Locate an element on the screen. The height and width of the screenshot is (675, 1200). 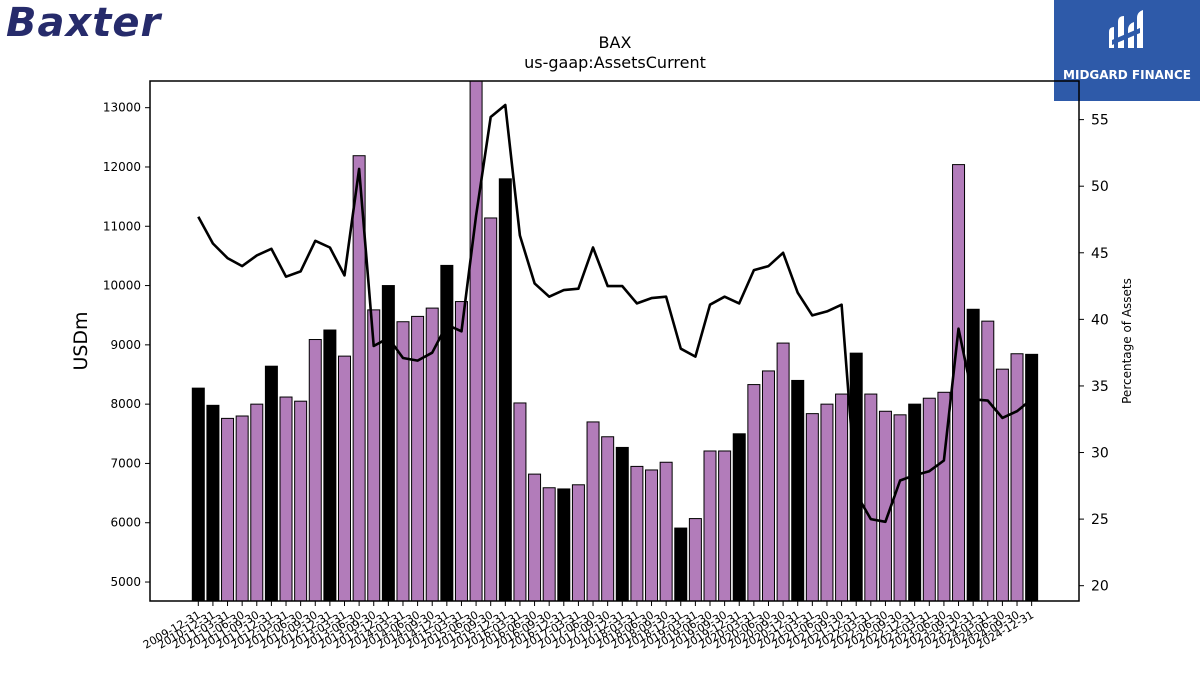
y-tick-label: 8000 is located at coordinates (125, 404).